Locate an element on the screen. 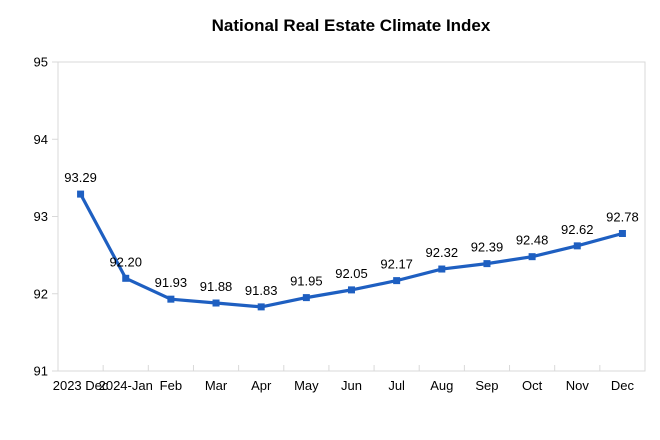 The width and height of the screenshot is (660, 440). data-point-label: 92.17 is located at coordinates (396, 264).